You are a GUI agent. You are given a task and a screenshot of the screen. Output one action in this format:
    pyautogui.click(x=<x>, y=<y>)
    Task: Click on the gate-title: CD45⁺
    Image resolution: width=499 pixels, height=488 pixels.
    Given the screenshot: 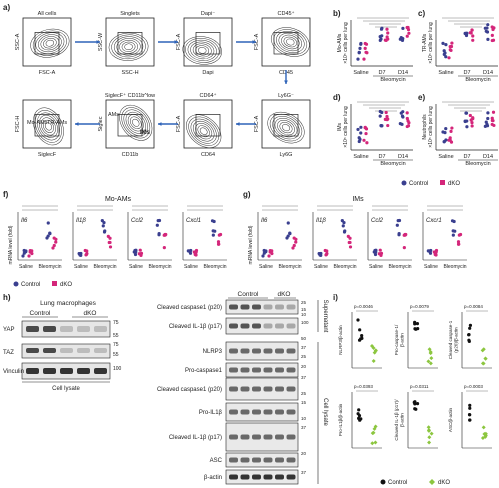 What is the action you would take?
    pyautogui.click(x=286, y=13)
    